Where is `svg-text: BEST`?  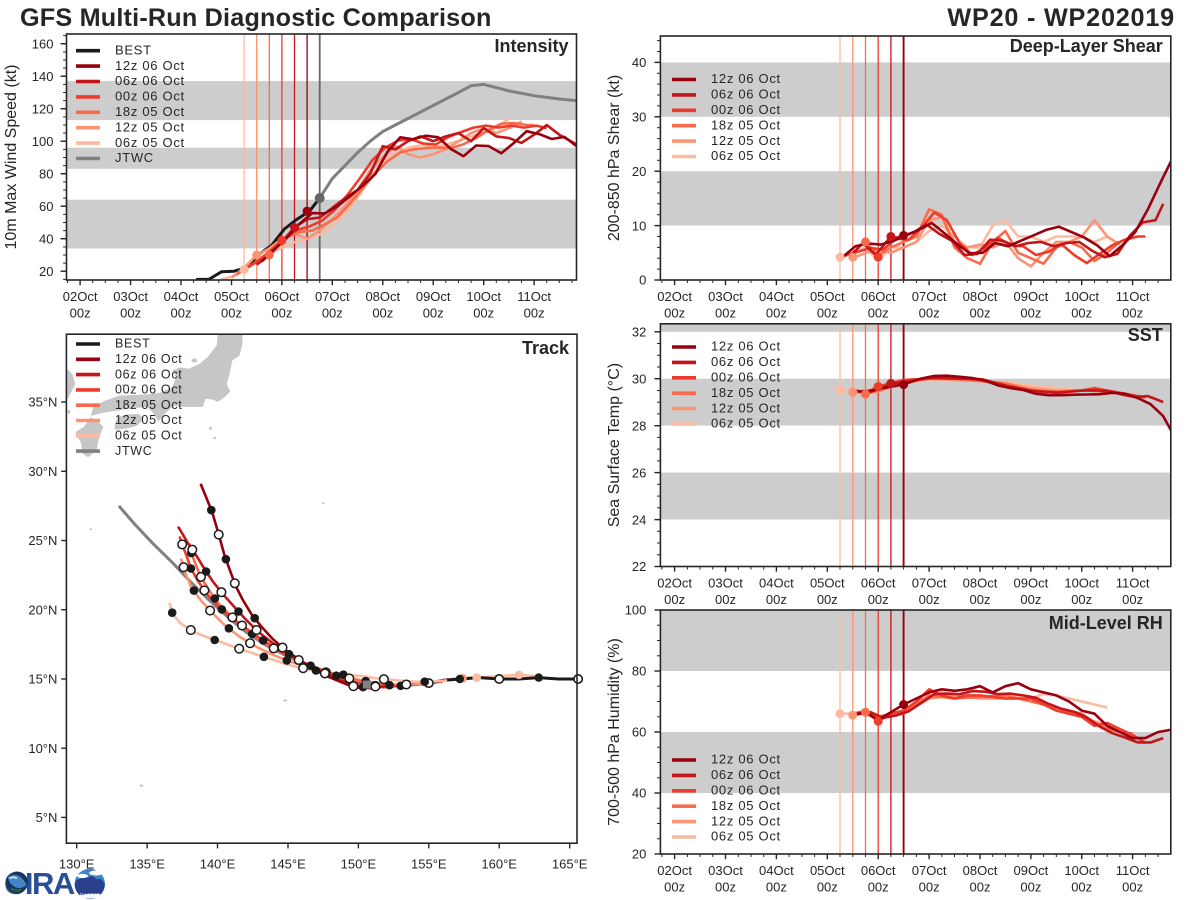 svg-text: BEST is located at coordinates (132, 344).